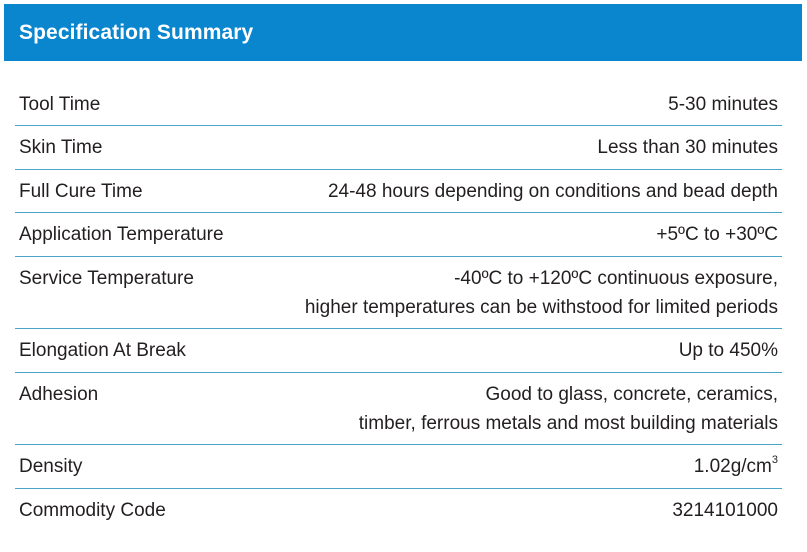  What do you see at coordinates (398, 467) in the screenshot?
I see `spec-row-density: Density 1.02g/cm3` at bounding box center [398, 467].